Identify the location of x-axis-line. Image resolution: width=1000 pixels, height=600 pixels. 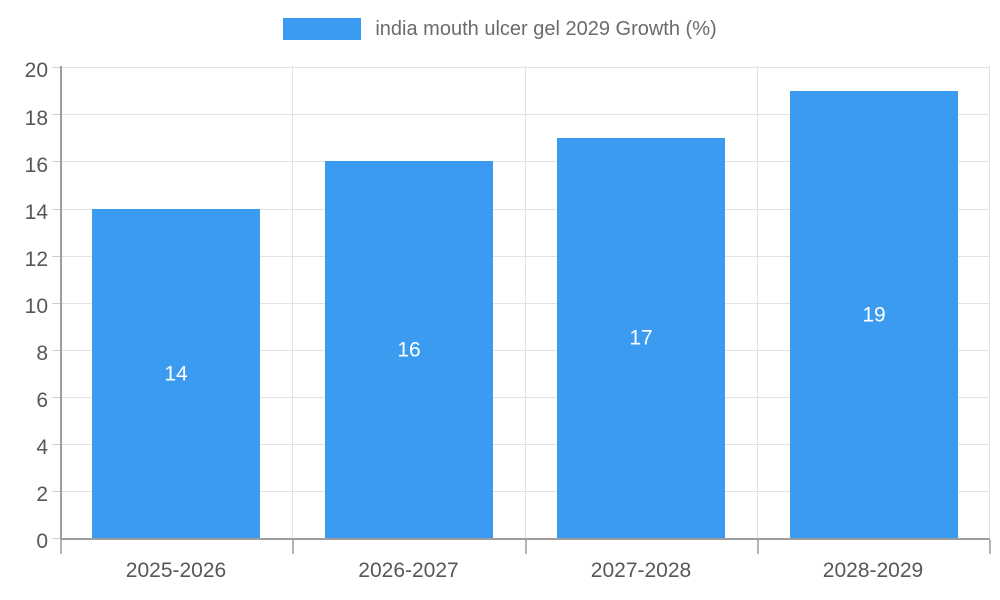
(525, 539).